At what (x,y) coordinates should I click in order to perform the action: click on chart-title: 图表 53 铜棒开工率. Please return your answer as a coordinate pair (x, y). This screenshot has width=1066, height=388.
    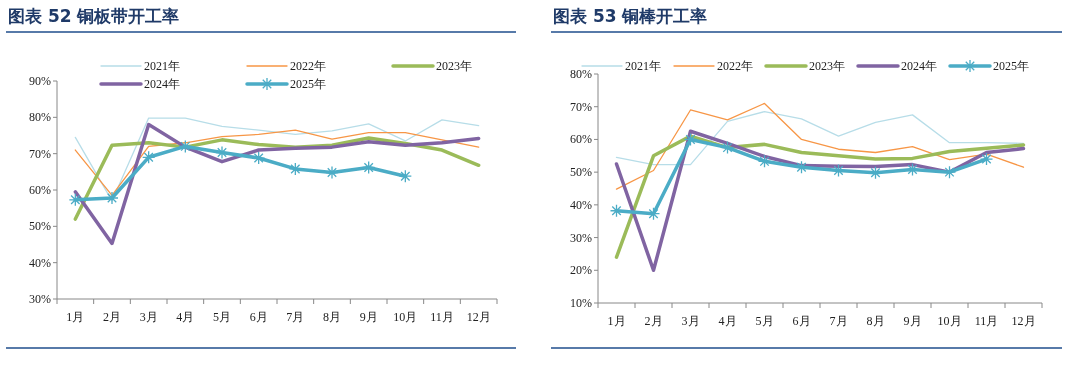
    Looking at the image, I should click on (630, 16).